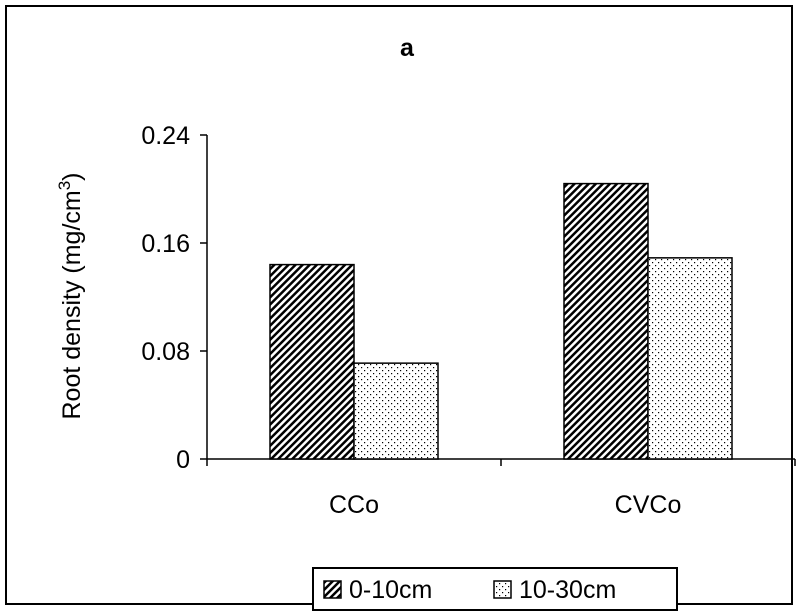 The height and width of the screenshot is (612, 802). I want to click on y-axis-title-suffix: ), so click(72, 176).